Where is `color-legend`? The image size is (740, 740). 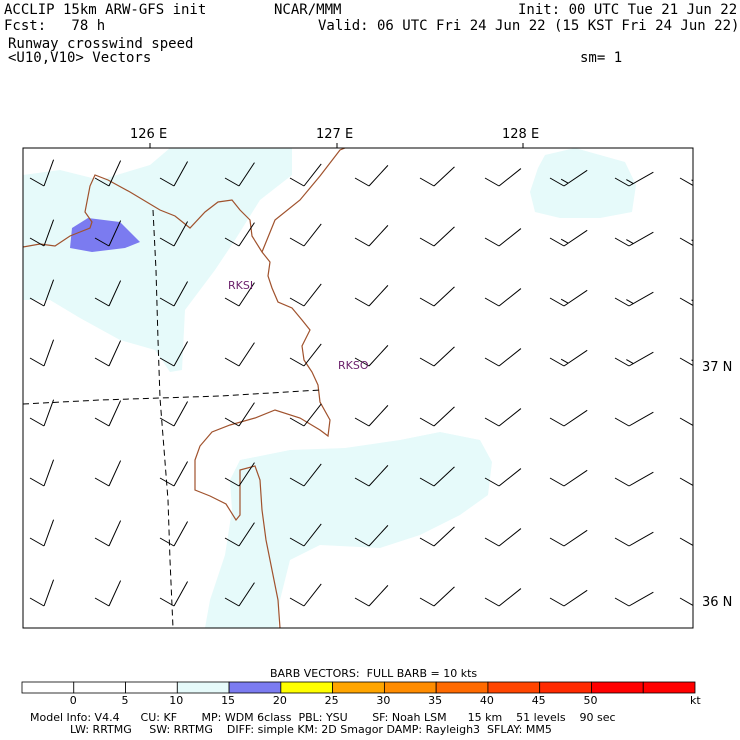 color-legend is located at coordinates (358, 687).